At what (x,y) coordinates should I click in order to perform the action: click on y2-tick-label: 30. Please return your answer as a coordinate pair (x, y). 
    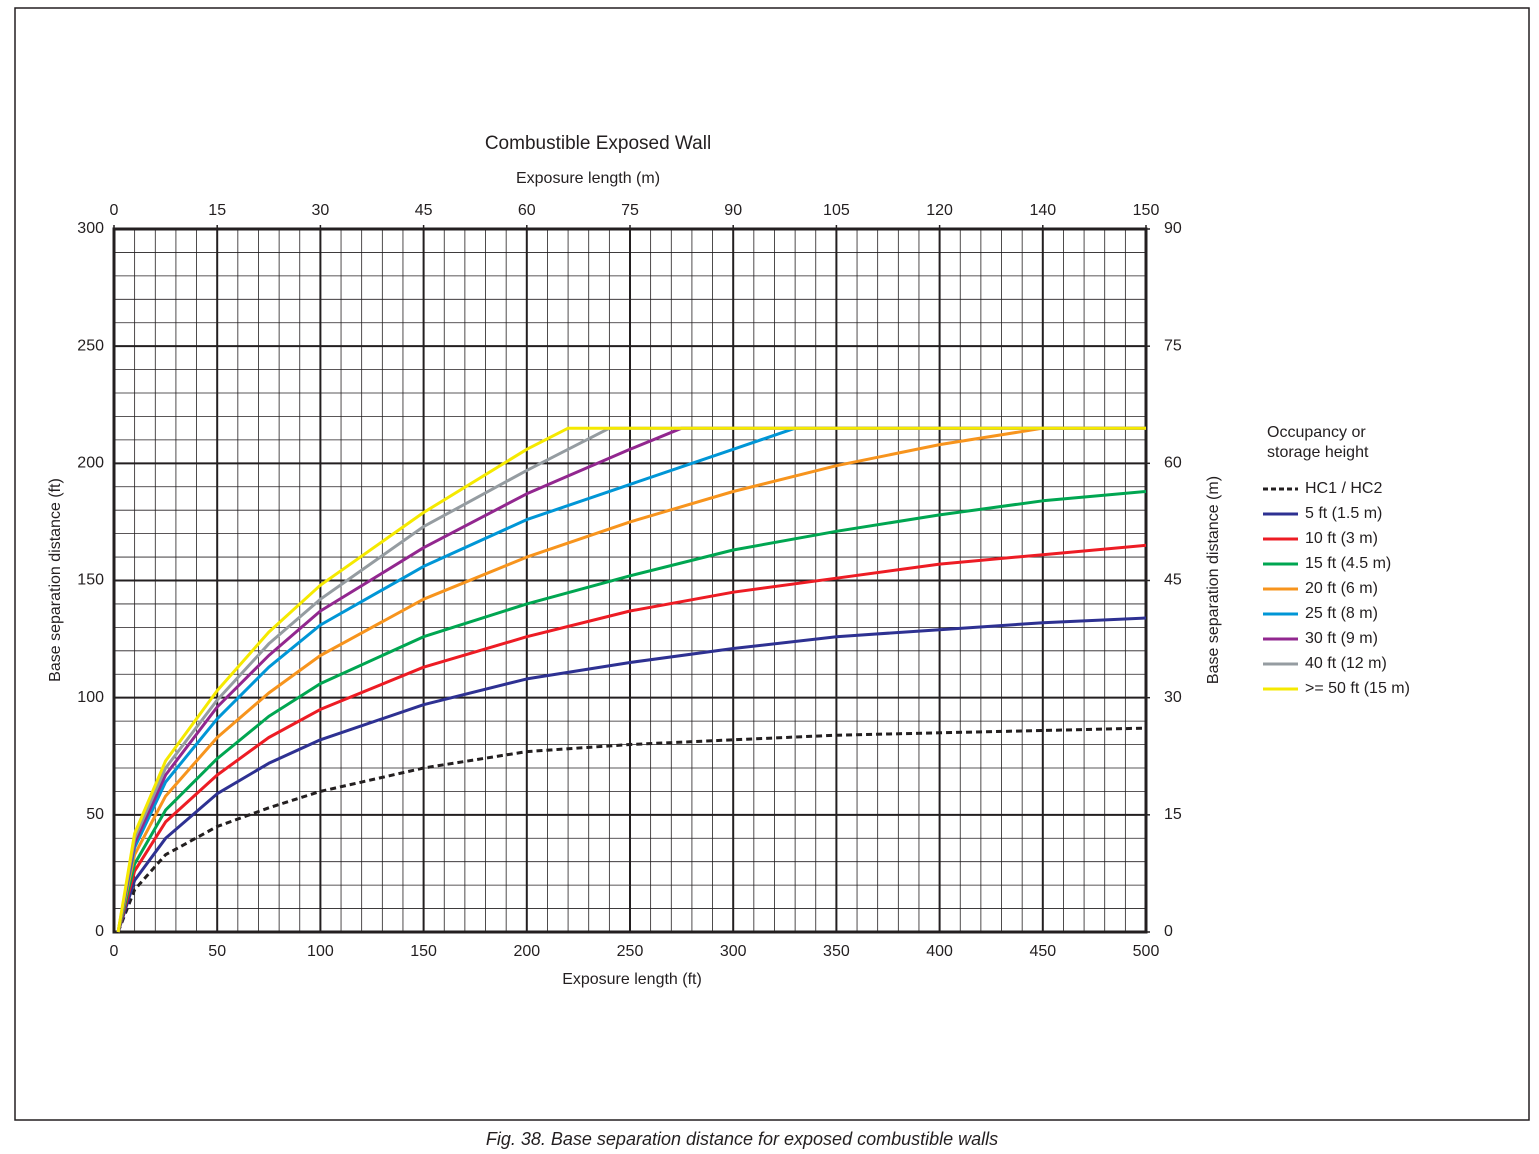
    Looking at the image, I should click on (1173, 697).